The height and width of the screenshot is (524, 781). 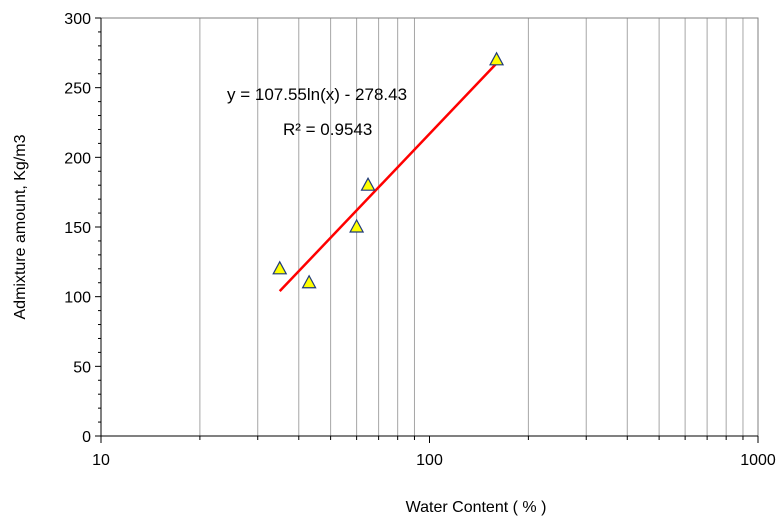 What do you see at coordinates (476, 507) in the screenshot?
I see `x-axis-title: Water Content ( % )` at bounding box center [476, 507].